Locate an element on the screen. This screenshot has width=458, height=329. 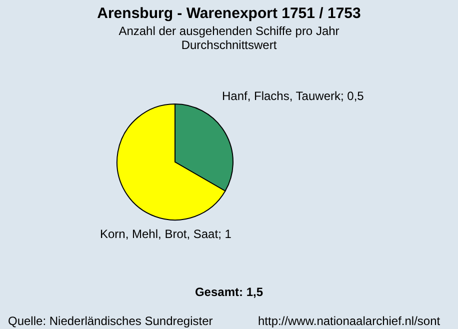
text: Gesamt: 1,5 is located at coordinates (229, 292).